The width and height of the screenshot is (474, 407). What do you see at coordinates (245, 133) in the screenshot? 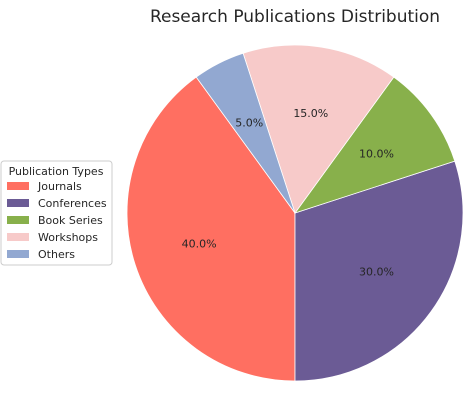
I see `pie-slice-others` at bounding box center [245, 133].